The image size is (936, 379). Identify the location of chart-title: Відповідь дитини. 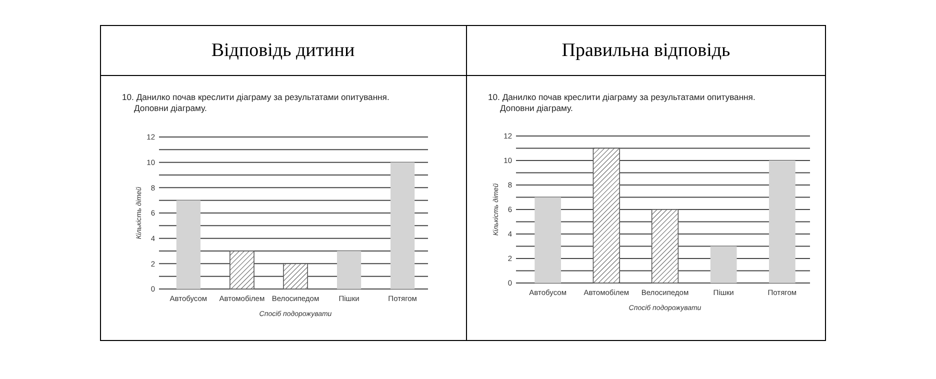
(283, 50).